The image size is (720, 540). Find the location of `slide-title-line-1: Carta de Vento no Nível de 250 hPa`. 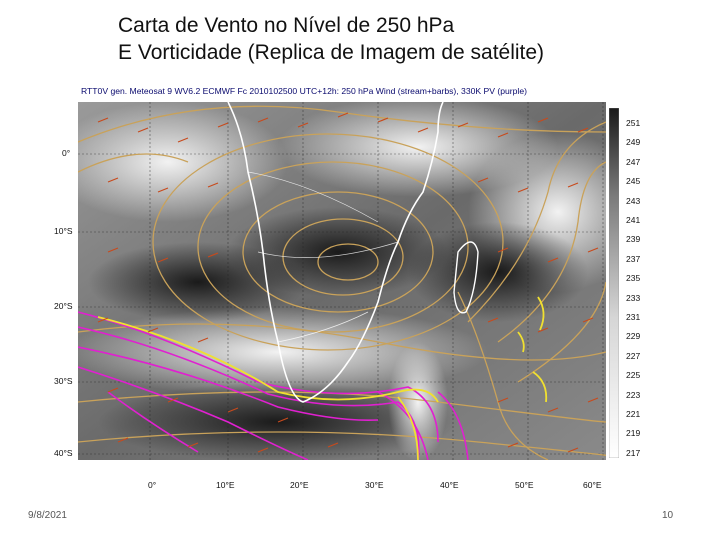

slide-title-line-1: Carta de Vento no Nível de 250 hPa is located at coordinates (286, 25).